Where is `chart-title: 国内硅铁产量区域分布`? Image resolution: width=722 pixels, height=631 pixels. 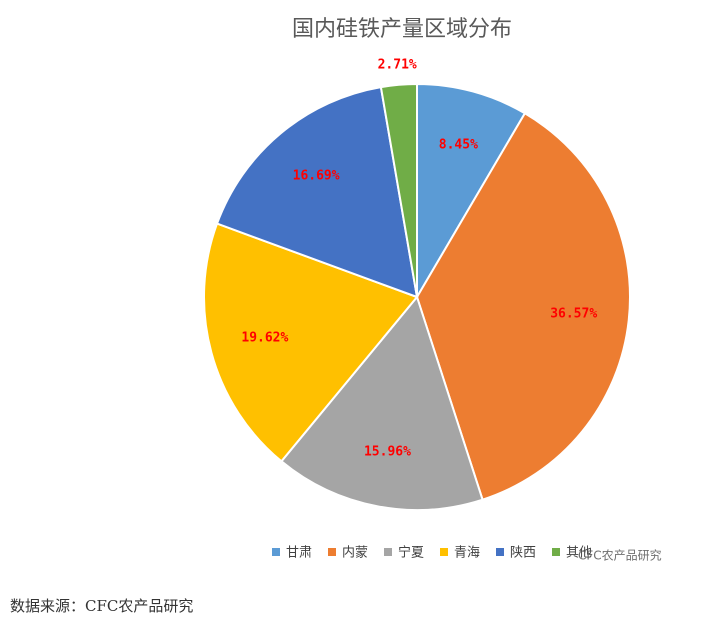 chart-title: 国内硅铁产量区域分布 is located at coordinates (402, 29).